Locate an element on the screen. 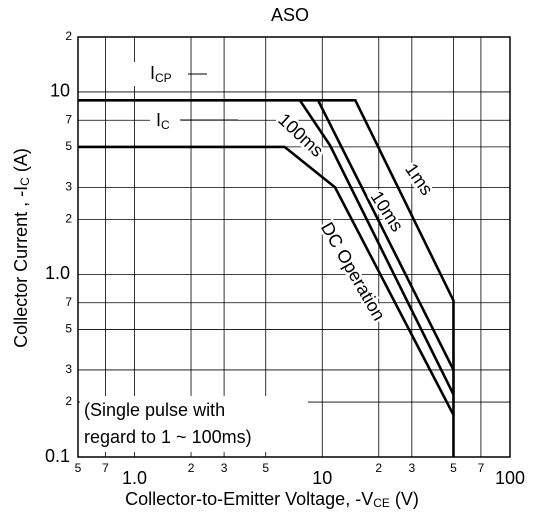  note-box is located at coordinates (194, 424).